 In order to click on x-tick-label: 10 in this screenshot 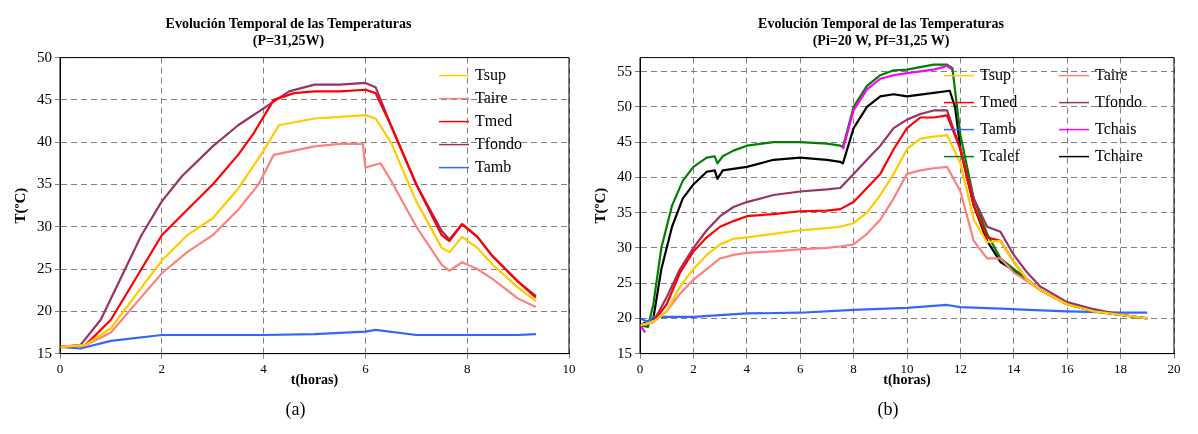, I will do `click(569, 368)`.